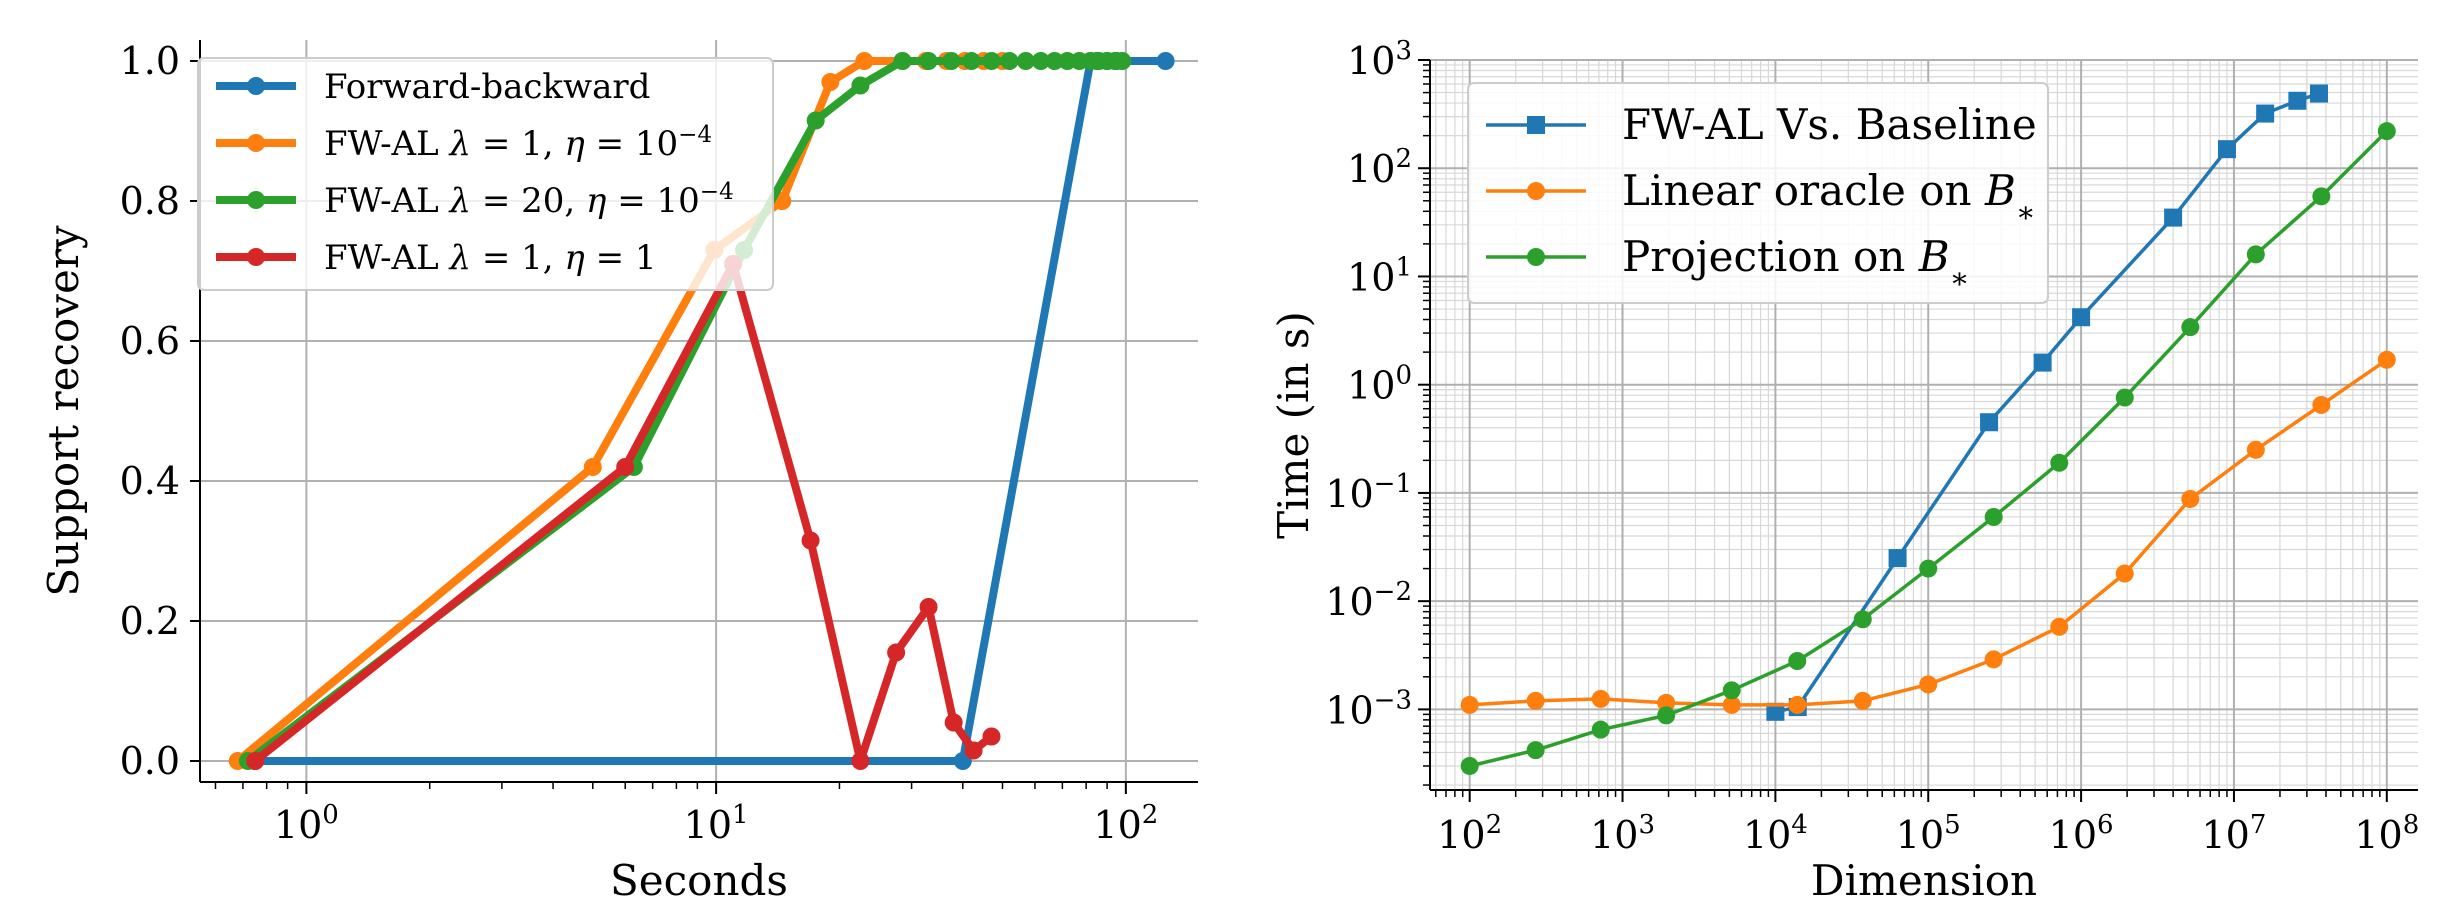 Image resolution: width=2453 pixels, height=899 pixels. What do you see at coordinates (1622, 833) in the screenshot?
I see `right-x-tick-label: 10³` at bounding box center [1622, 833].